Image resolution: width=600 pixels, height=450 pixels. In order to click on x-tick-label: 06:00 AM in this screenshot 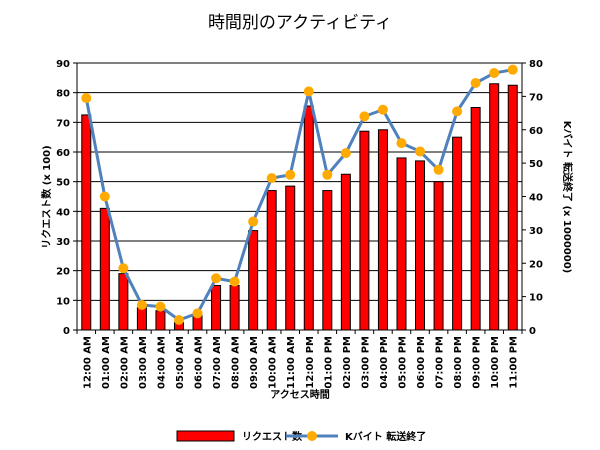, I will do `click(199, 362)`.